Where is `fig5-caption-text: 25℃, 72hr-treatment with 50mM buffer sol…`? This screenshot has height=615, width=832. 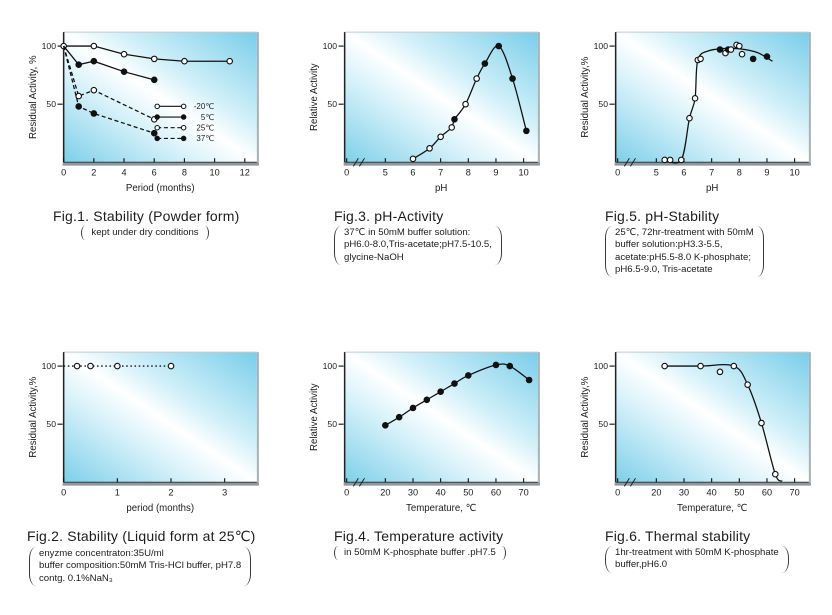
fig5-caption-text: 25℃, 72hr-treatment with 50mM buffer sol… is located at coordinates (684, 251).